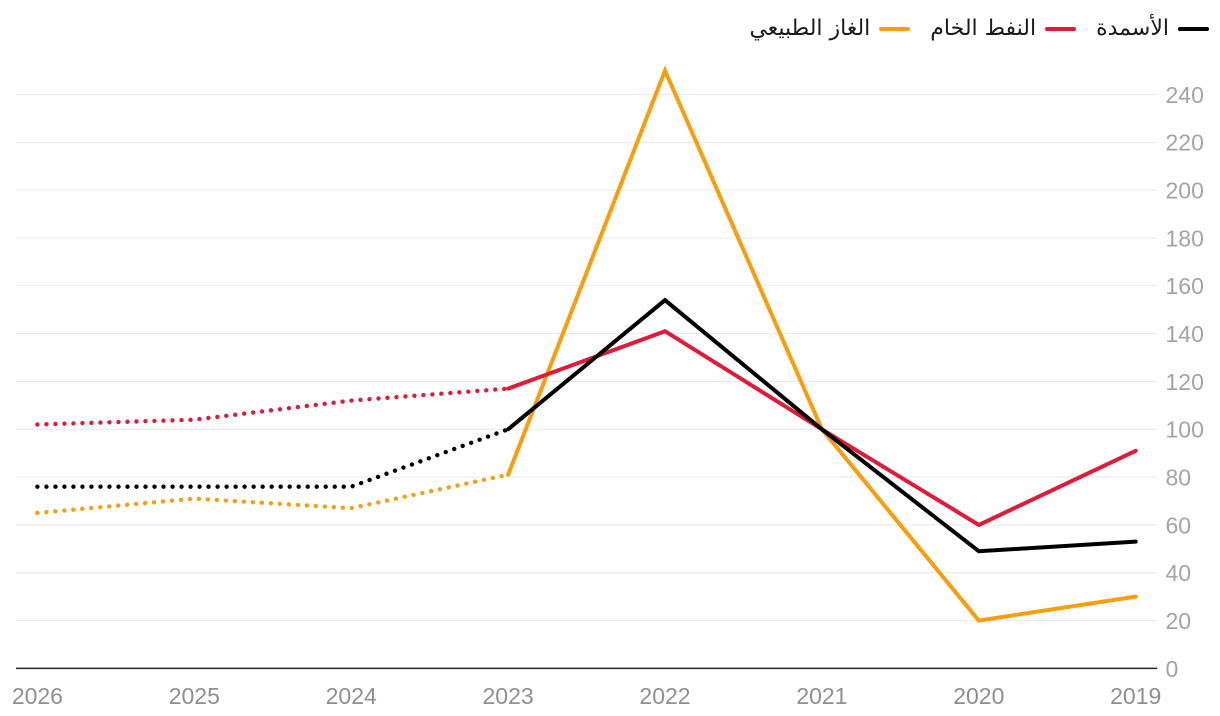 This screenshot has height=716, width=1220. What do you see at coordinates (1061, 29) in the screenshot?
I see `legend-swatch-crude_oil` at bounding box center [1061, 29].